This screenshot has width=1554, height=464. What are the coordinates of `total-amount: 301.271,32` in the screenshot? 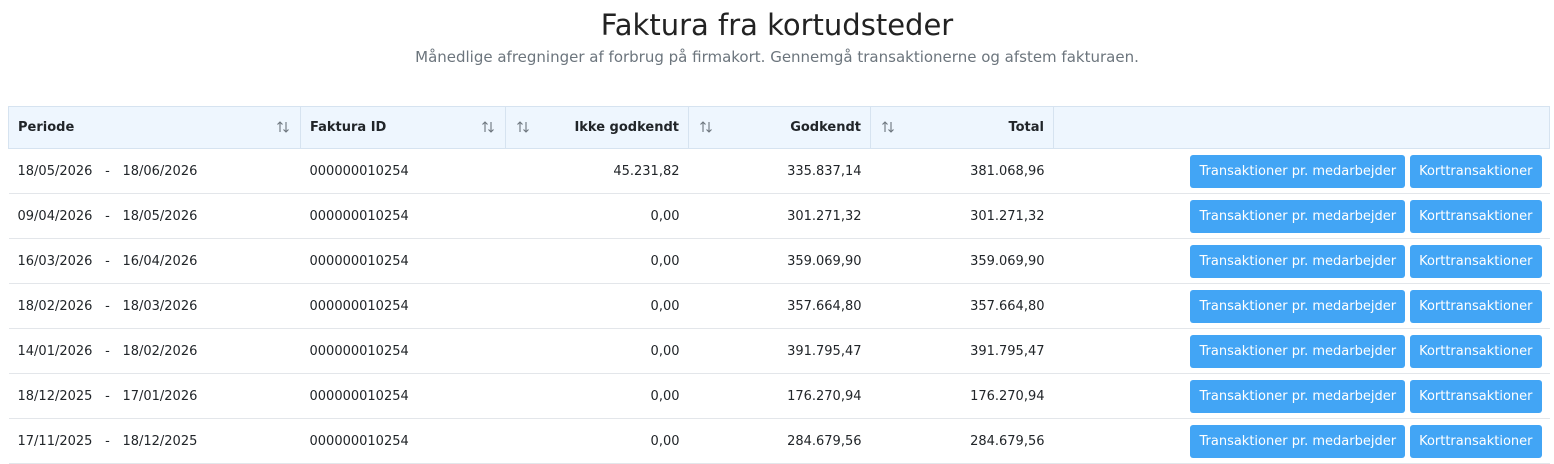 It's located at (962, 216).